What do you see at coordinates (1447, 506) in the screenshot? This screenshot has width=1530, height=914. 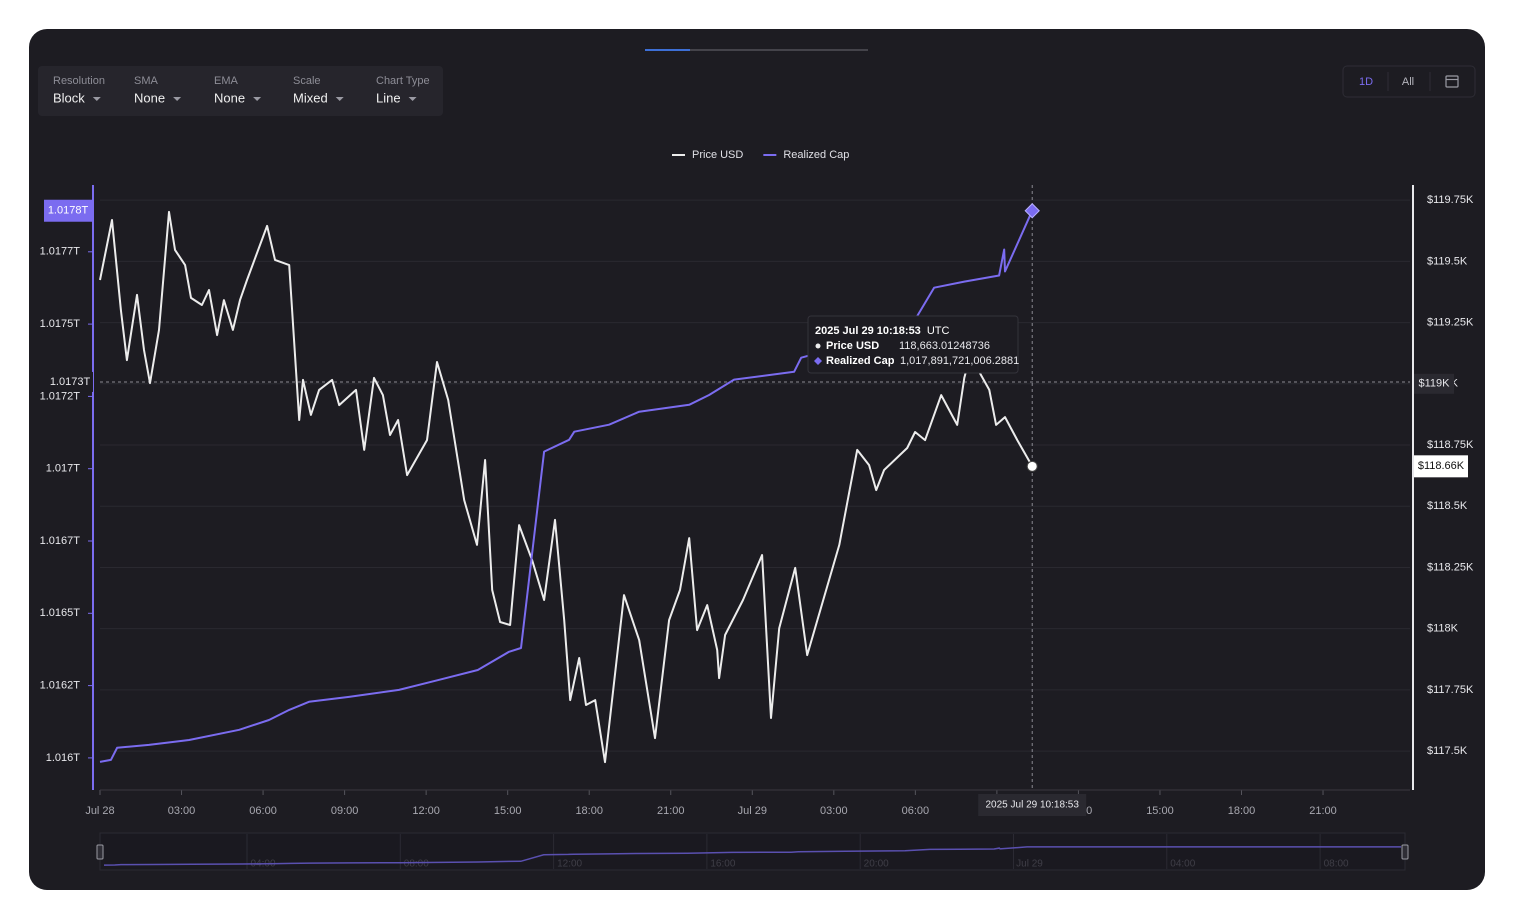 I see `y2-tick-label: $118.5K` at bounding box center [1447, 506].